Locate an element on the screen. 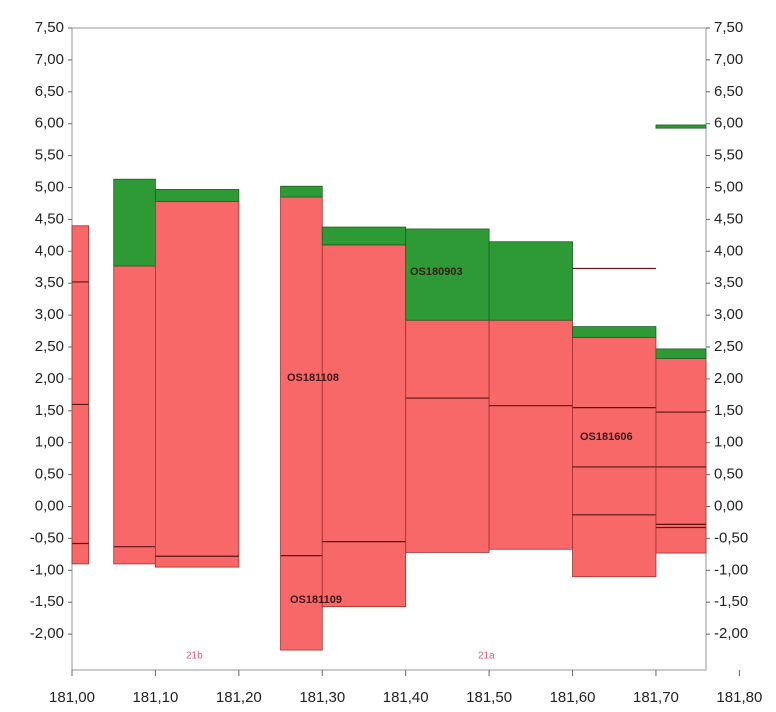 This screenshot has width=776, height=712. y2-tick-label: 4,00 is located at coordinates (728, 250).